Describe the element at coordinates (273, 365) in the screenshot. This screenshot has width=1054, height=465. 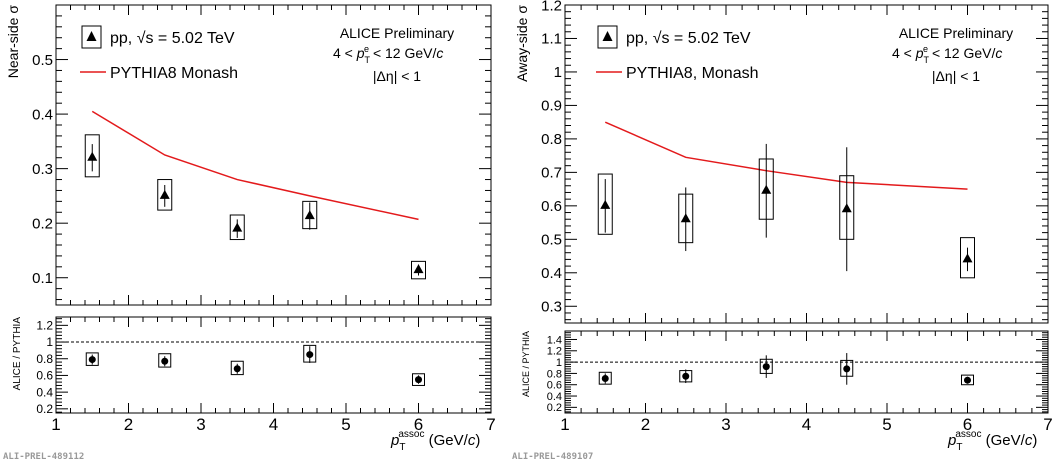
I see `plot-frame` at that location.